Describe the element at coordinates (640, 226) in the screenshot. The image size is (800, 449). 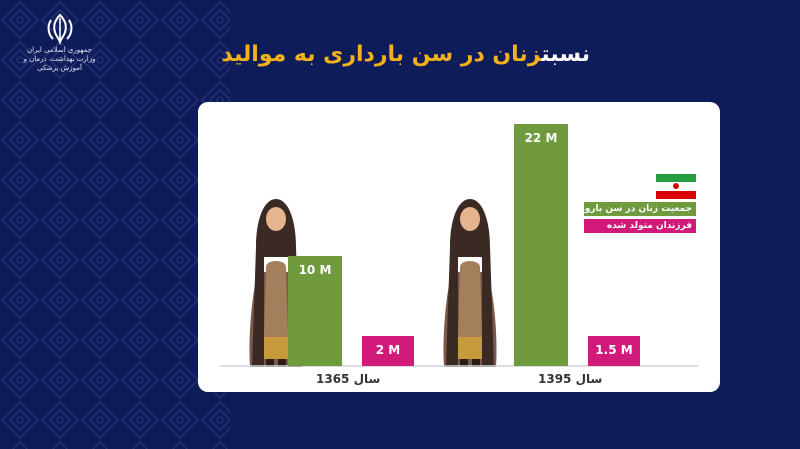
I see `legend-item-births: فرزندان متولد شده` at that location.